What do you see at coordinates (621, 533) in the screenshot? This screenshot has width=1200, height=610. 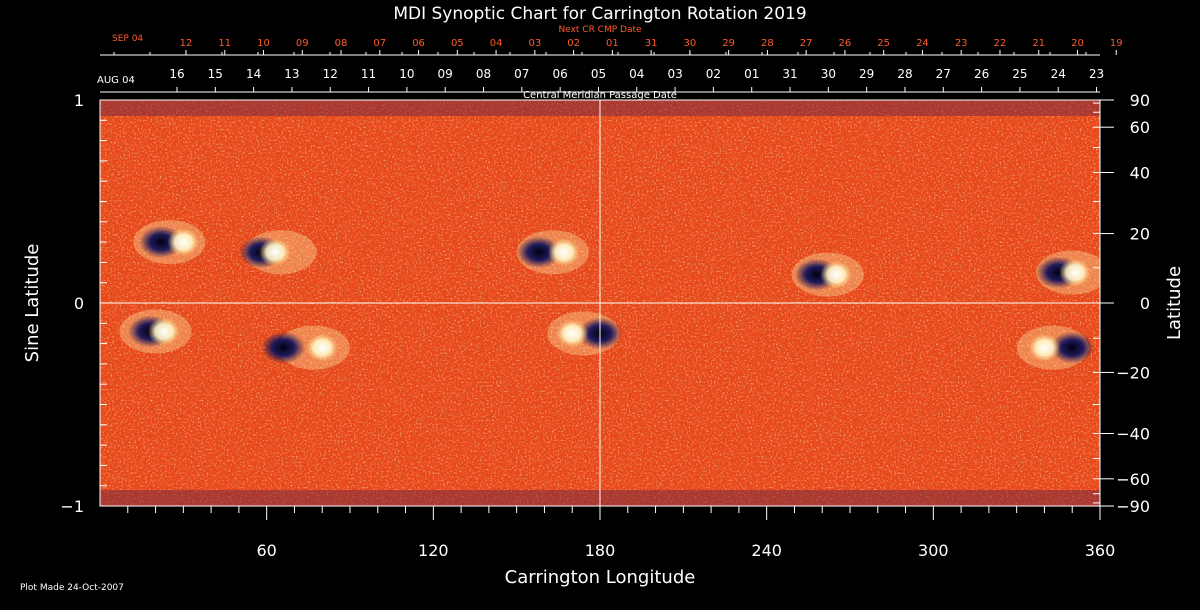 I see `x-axis-ticks: 60 120 180 240 300 360` at bounding box center [621, 533].